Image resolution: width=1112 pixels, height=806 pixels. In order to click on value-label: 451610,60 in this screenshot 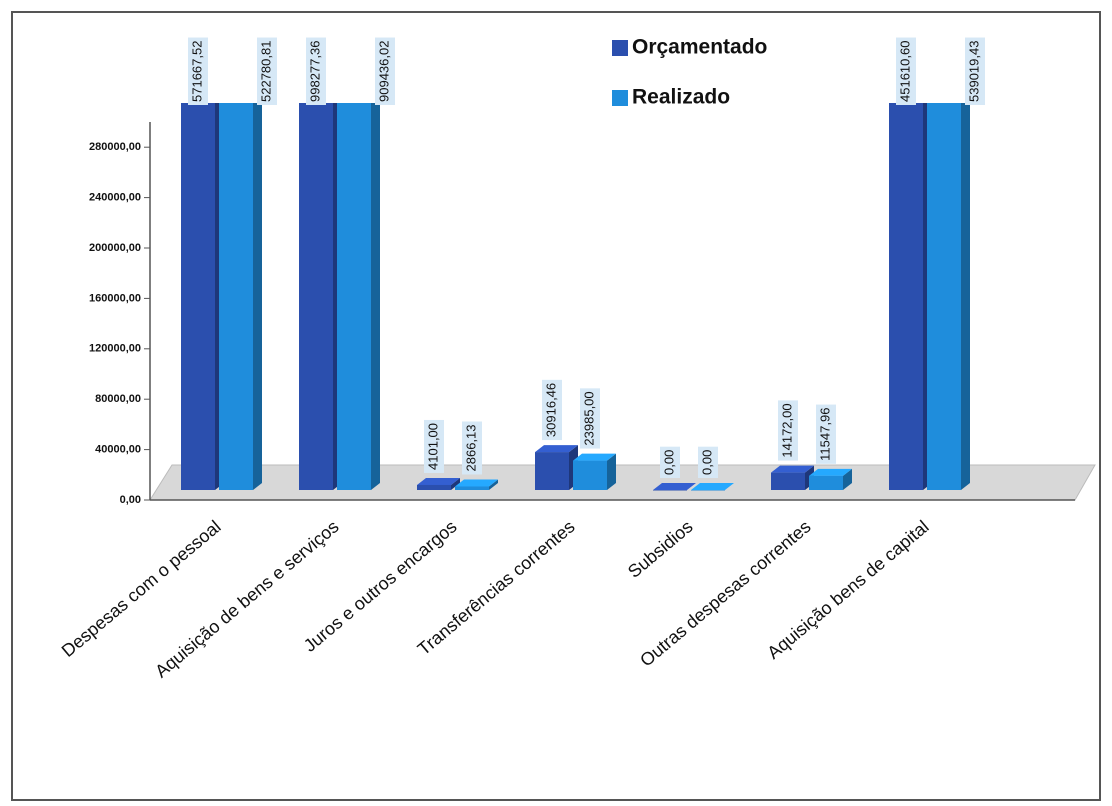, I will do `click(906, 71)`.